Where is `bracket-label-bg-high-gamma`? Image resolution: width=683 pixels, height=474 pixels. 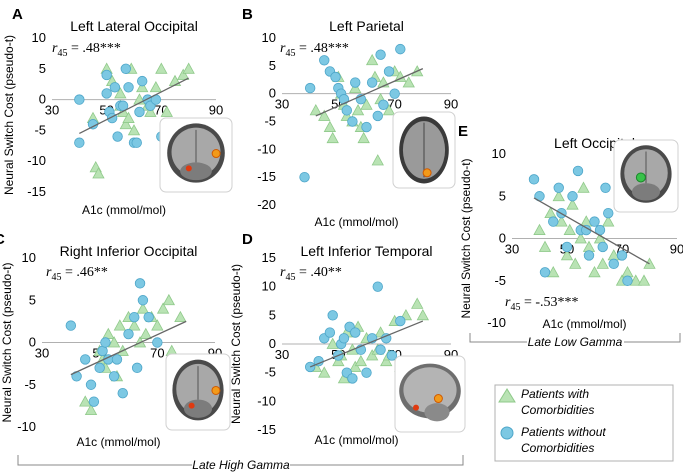
bracket-label-bg-high-gamma is located at coordinates (241, 465).